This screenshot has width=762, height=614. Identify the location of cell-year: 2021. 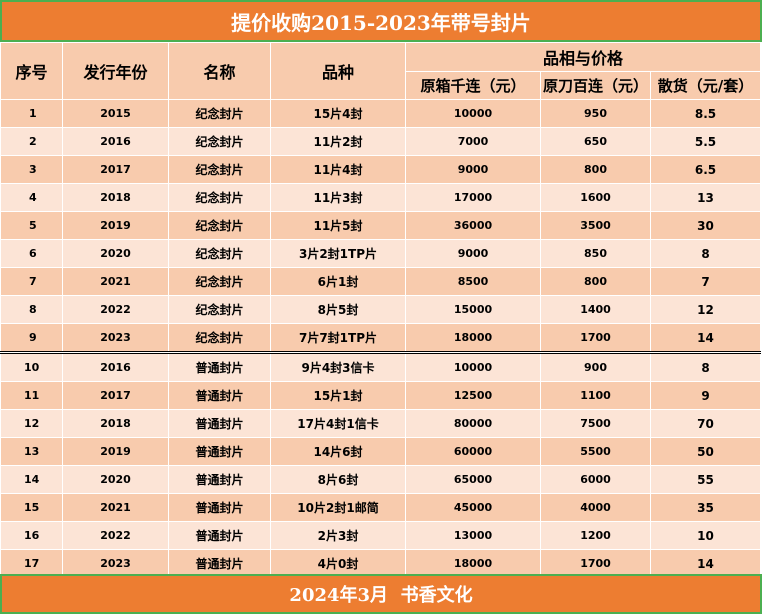
(115, 507).